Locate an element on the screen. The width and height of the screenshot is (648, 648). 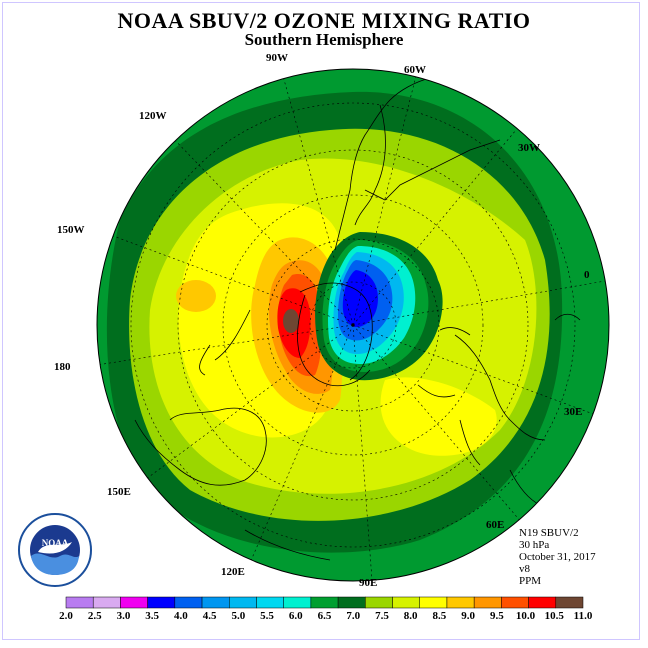
lon-label-30w: 30W is located at coordinates (529, 148).